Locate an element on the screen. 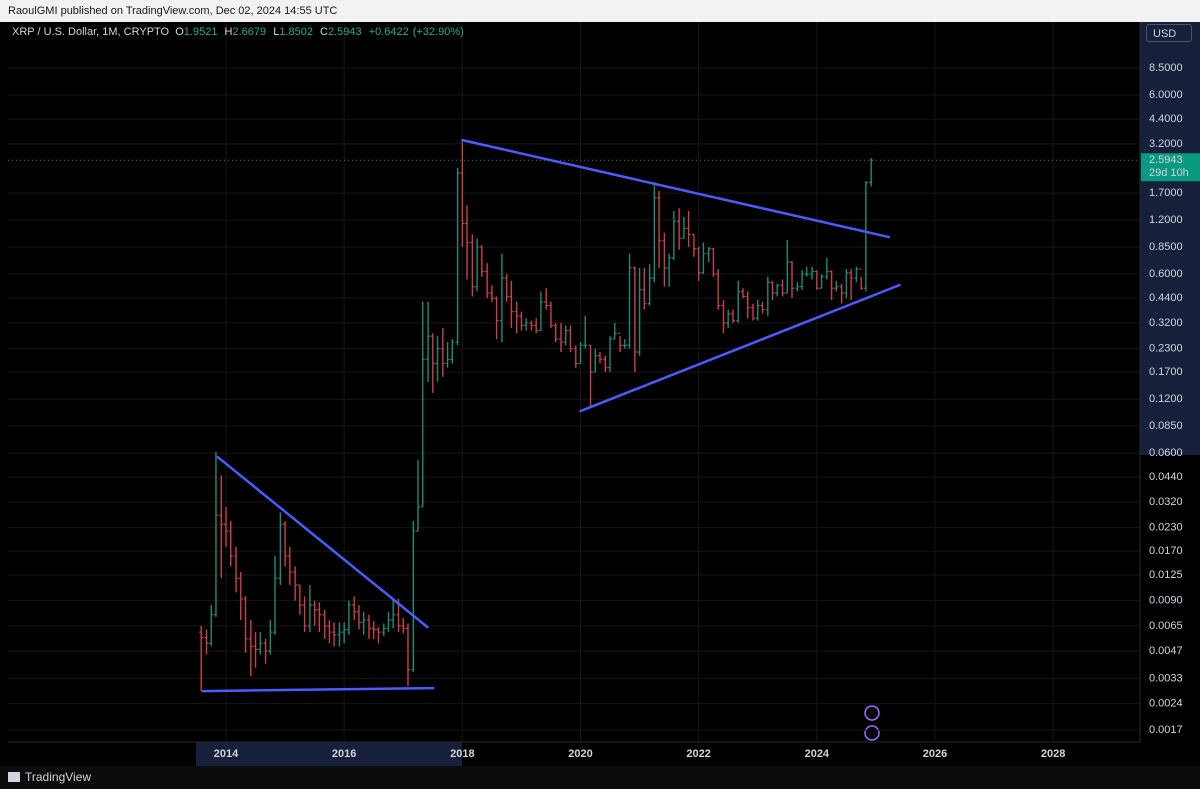 The image size is (1200, 789). y-tick-label: 4.4000 is located at coordinates (1166, 119).